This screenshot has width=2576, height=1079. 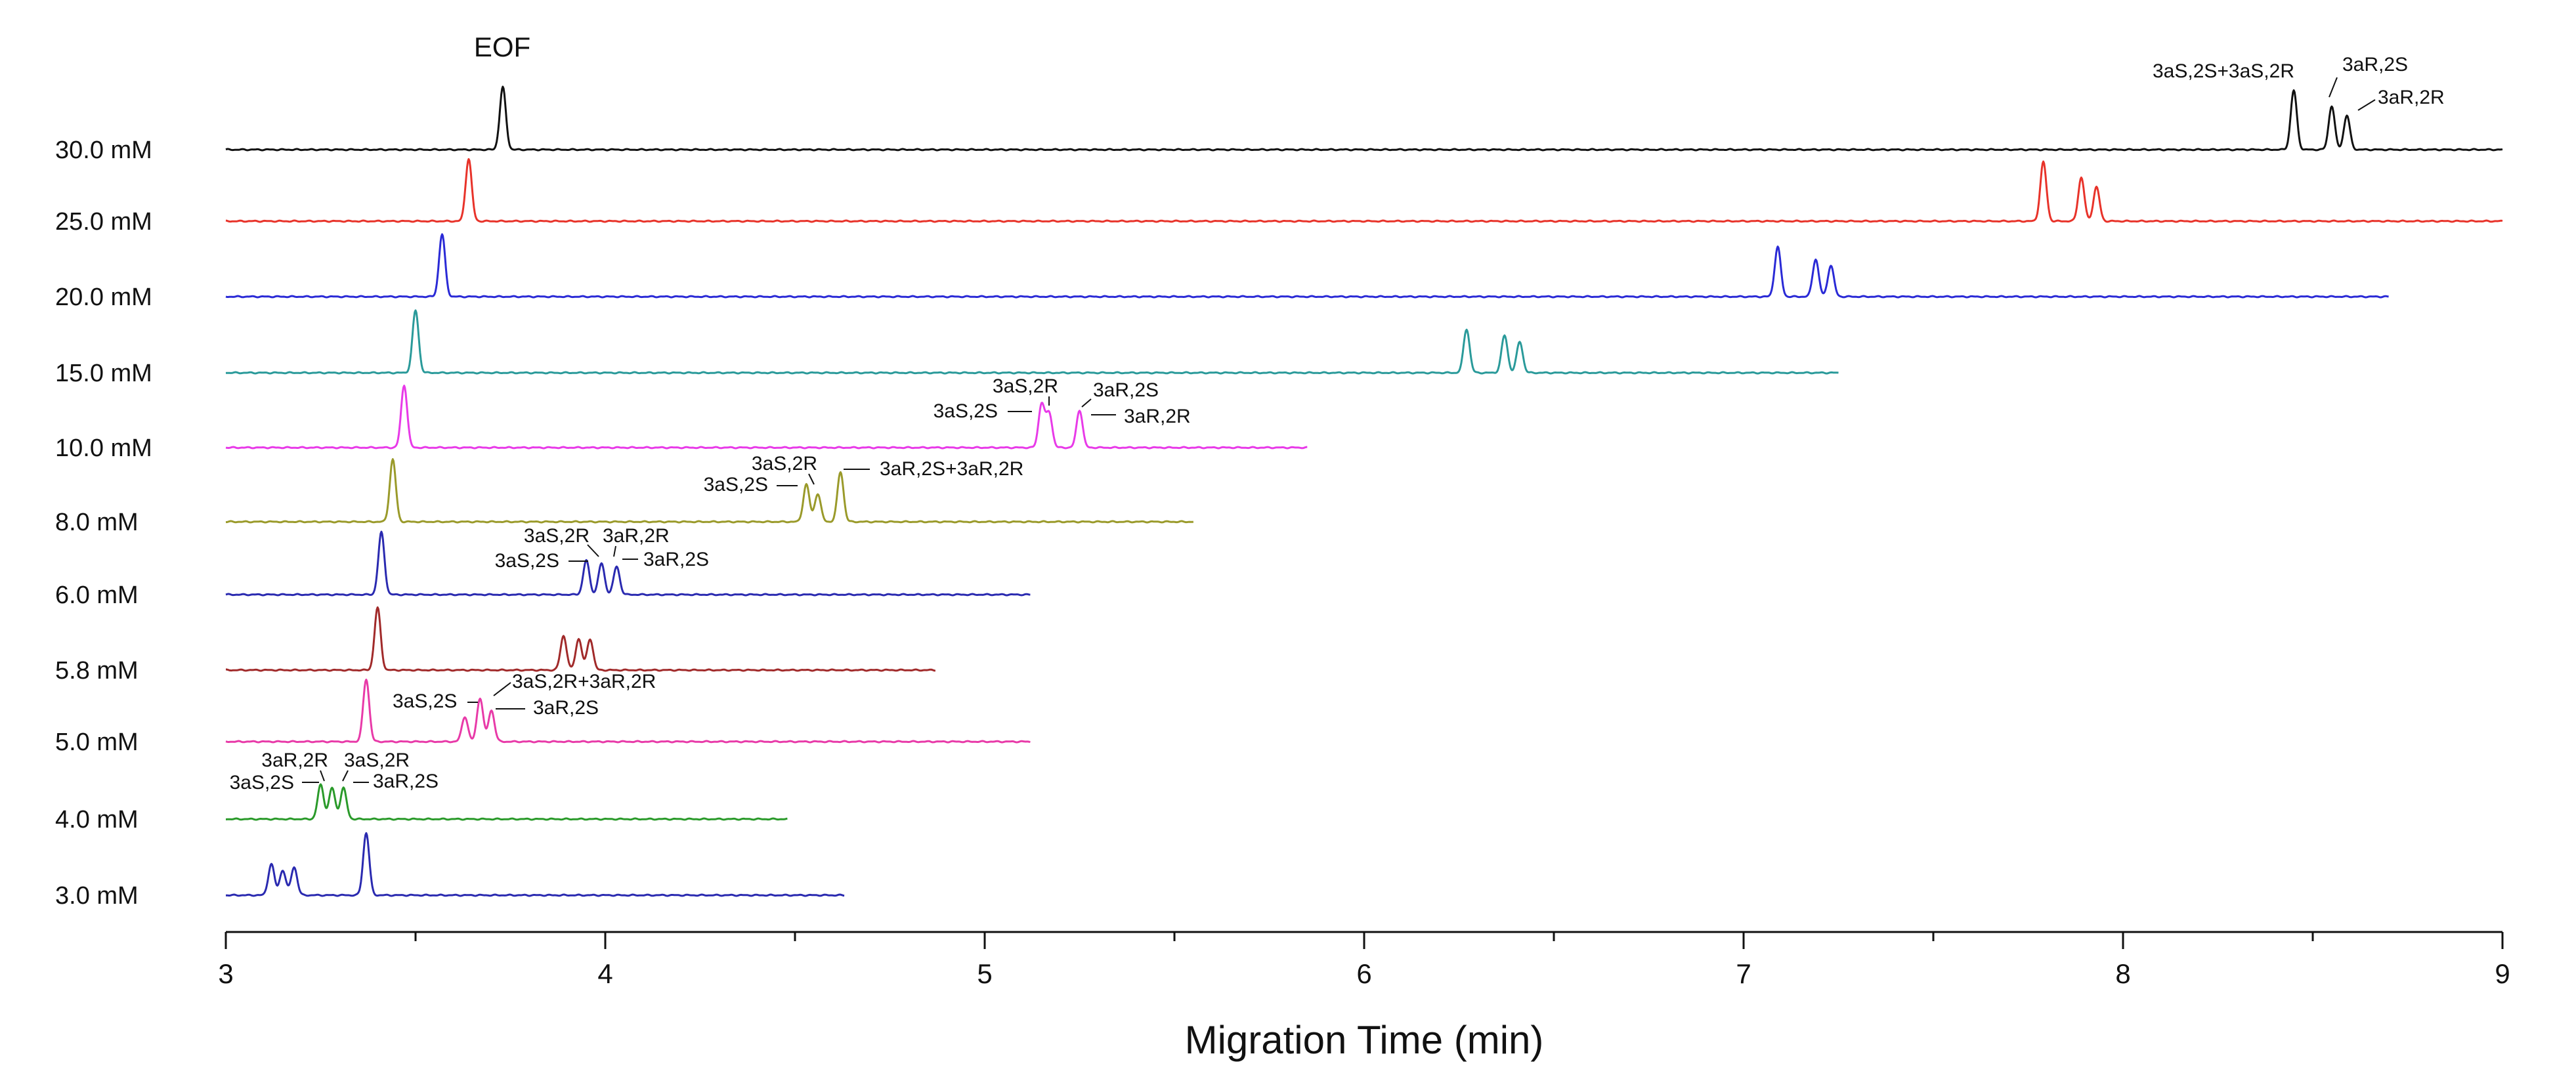 I want to click on peak-annotation-label: 3aR,2S+3aR,2R, so click(x=951, y=469).